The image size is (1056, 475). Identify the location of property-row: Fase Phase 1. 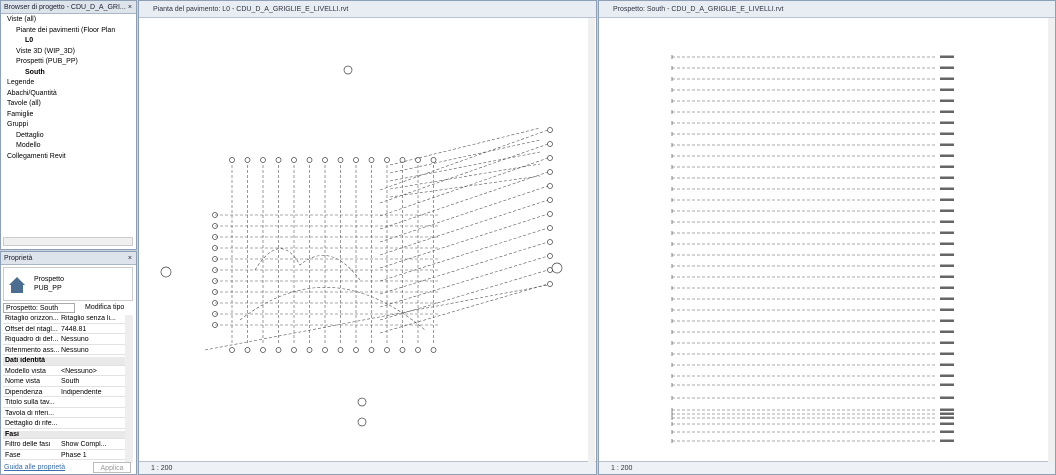
(64, 456).